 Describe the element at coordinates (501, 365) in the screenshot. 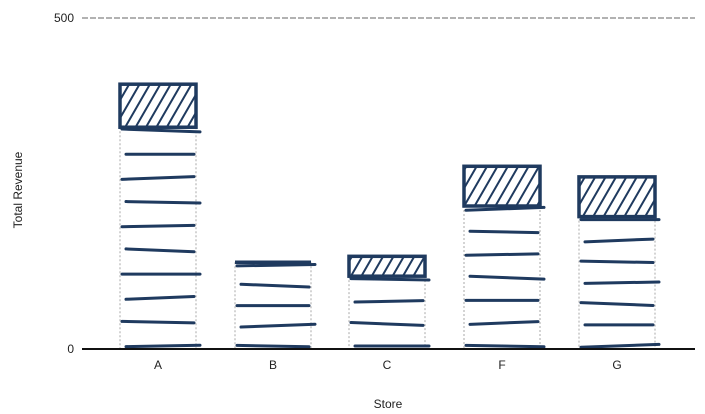

I see `x-tick-label-F: F` at that location.